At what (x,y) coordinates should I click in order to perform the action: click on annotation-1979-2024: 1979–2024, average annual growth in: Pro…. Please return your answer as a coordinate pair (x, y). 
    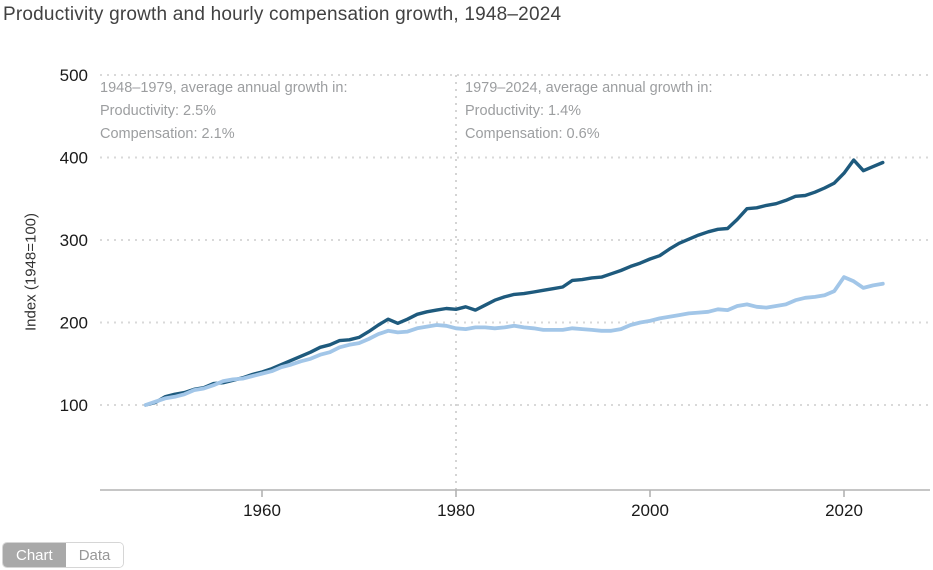
    Looking at the image, I should click on (589, 111).